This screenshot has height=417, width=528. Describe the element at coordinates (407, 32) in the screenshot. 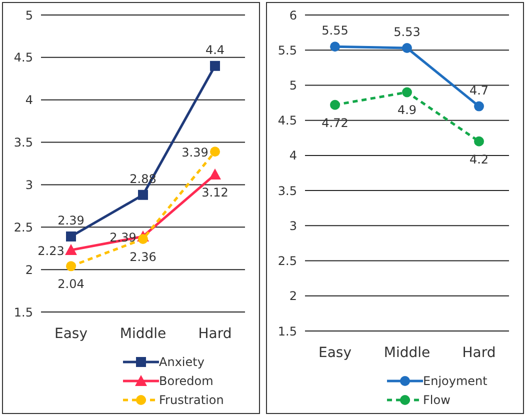

I see `data-label: 5.53` at that location.